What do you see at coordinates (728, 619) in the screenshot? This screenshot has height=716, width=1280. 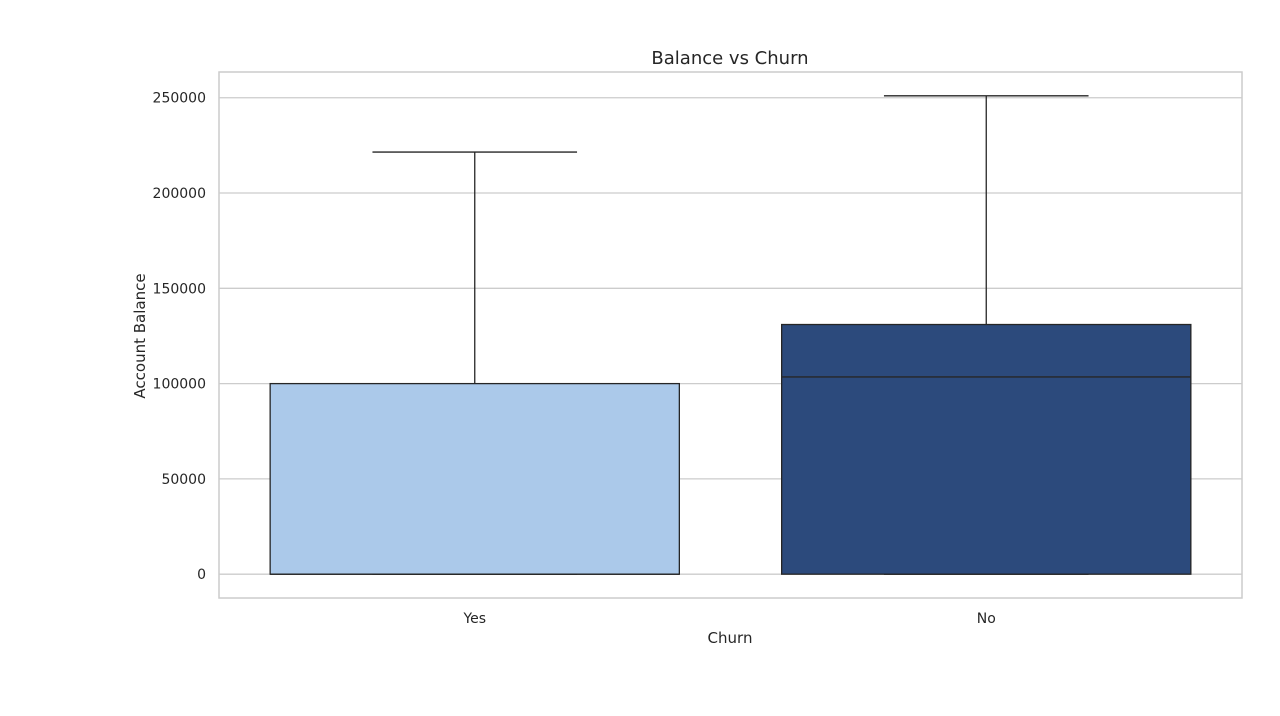 I see `x-tick-labels: Yes No` at bounding box center [728, 619].